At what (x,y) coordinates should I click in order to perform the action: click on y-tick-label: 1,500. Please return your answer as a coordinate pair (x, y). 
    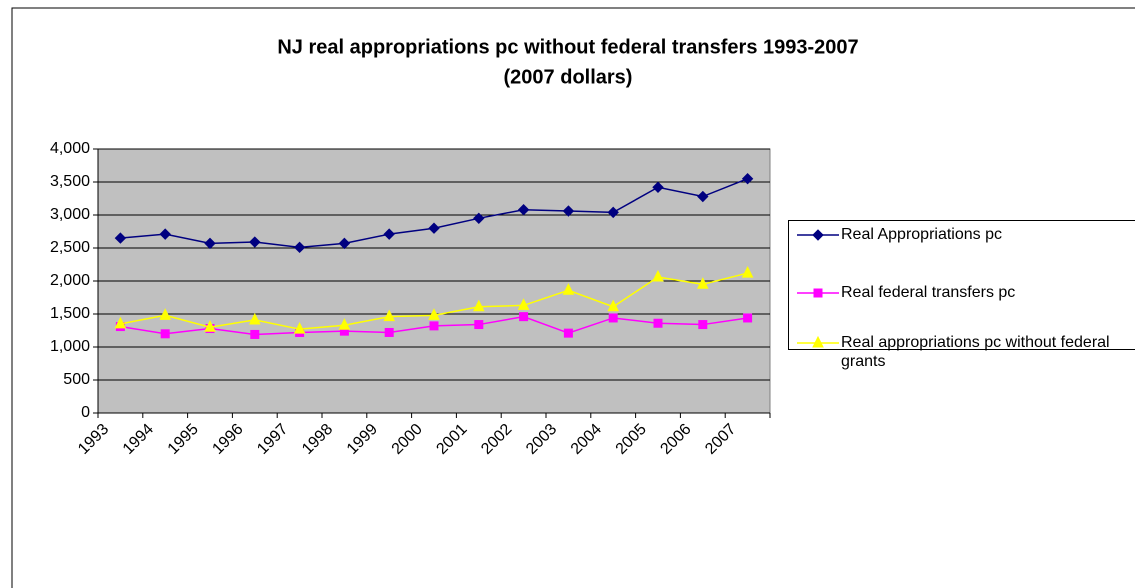
    Looking at the image, I should click on (70, 313).